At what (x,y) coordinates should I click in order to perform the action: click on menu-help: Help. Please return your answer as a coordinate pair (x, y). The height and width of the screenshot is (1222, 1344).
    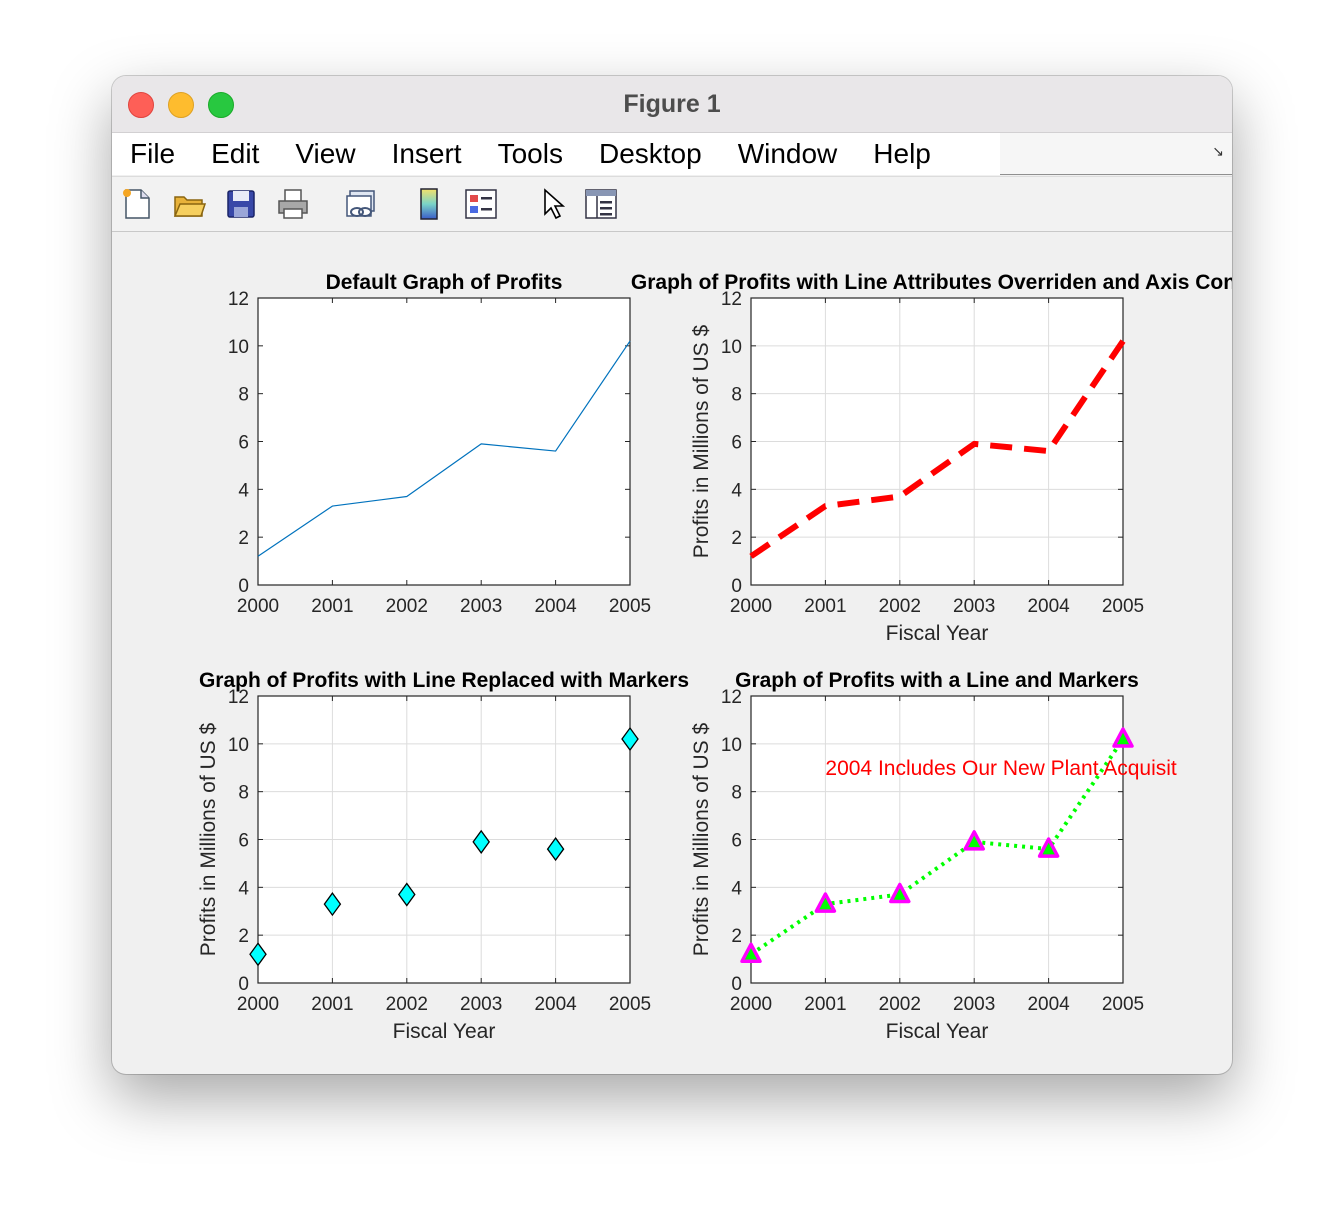
    Looking at the image, I should click on (902, 153).